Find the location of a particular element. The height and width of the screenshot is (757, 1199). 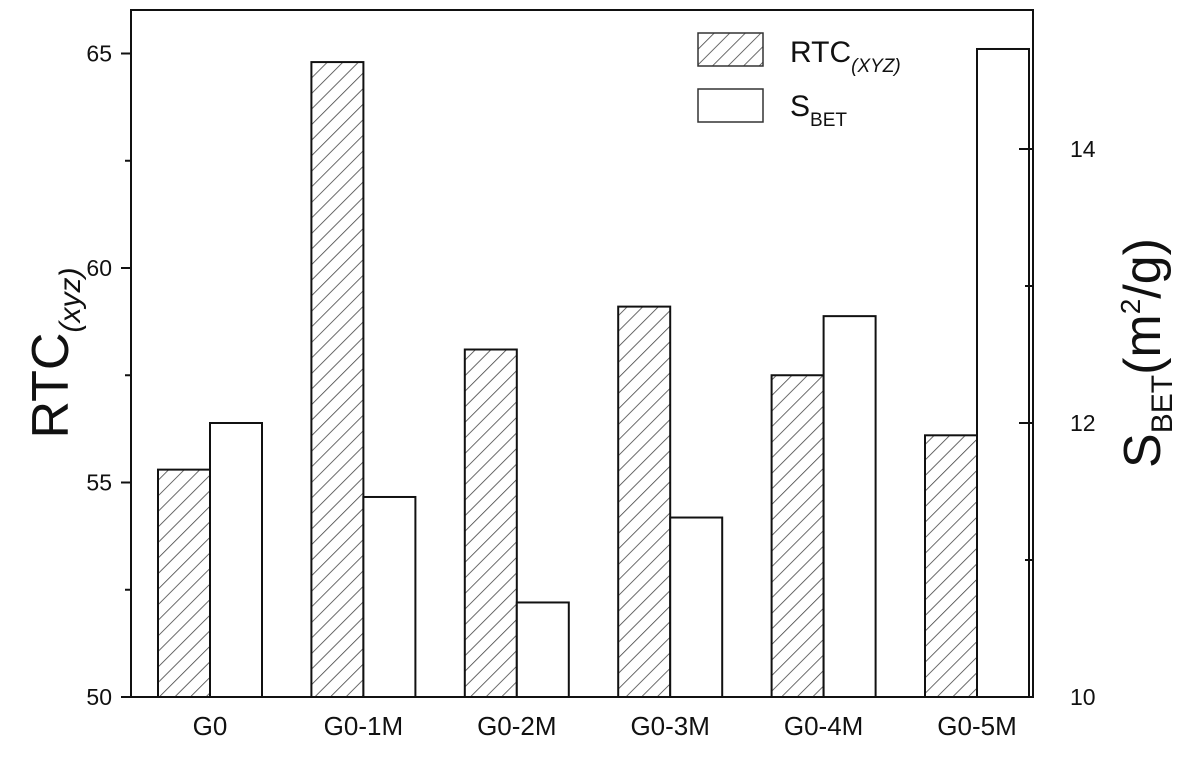

bar-sbet-g0-1m is located at coordinates (389, 597).